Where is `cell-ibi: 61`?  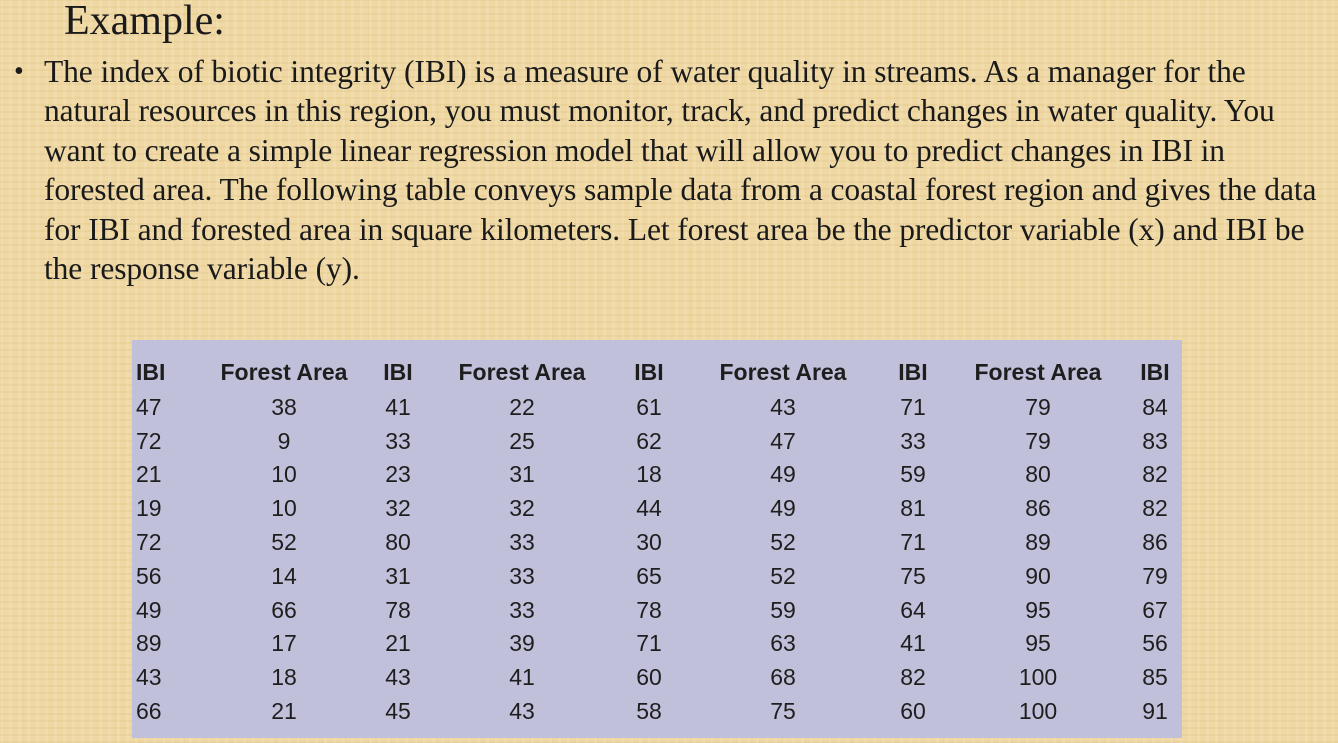 cell-ibi: 61 is located at coordinates (649, 406).